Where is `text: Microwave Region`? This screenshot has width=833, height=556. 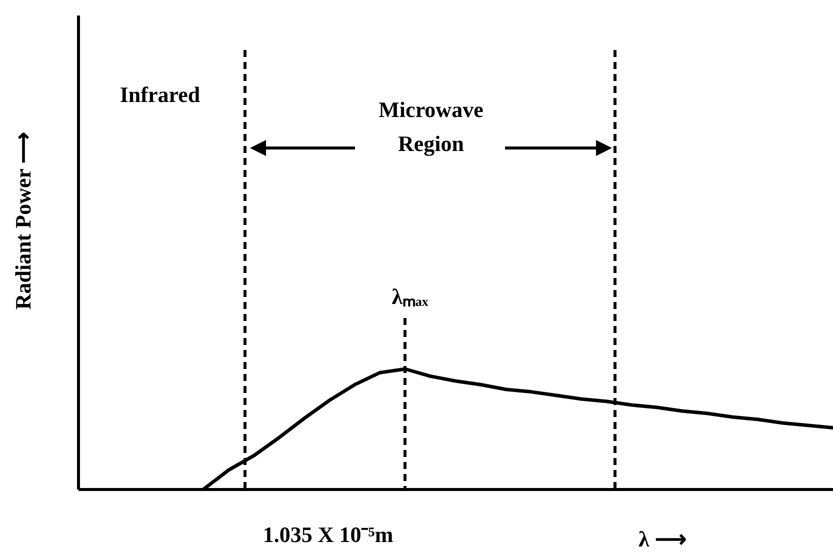
text: Microwave Region is located at coordinates (431, 126).